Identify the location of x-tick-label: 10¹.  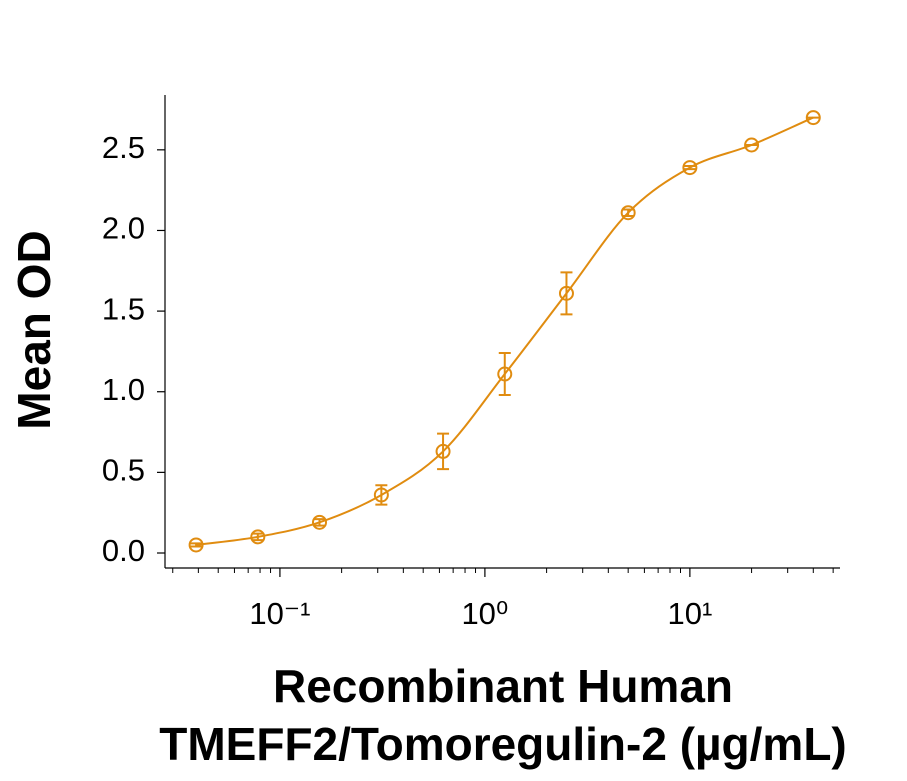
(689, 613).